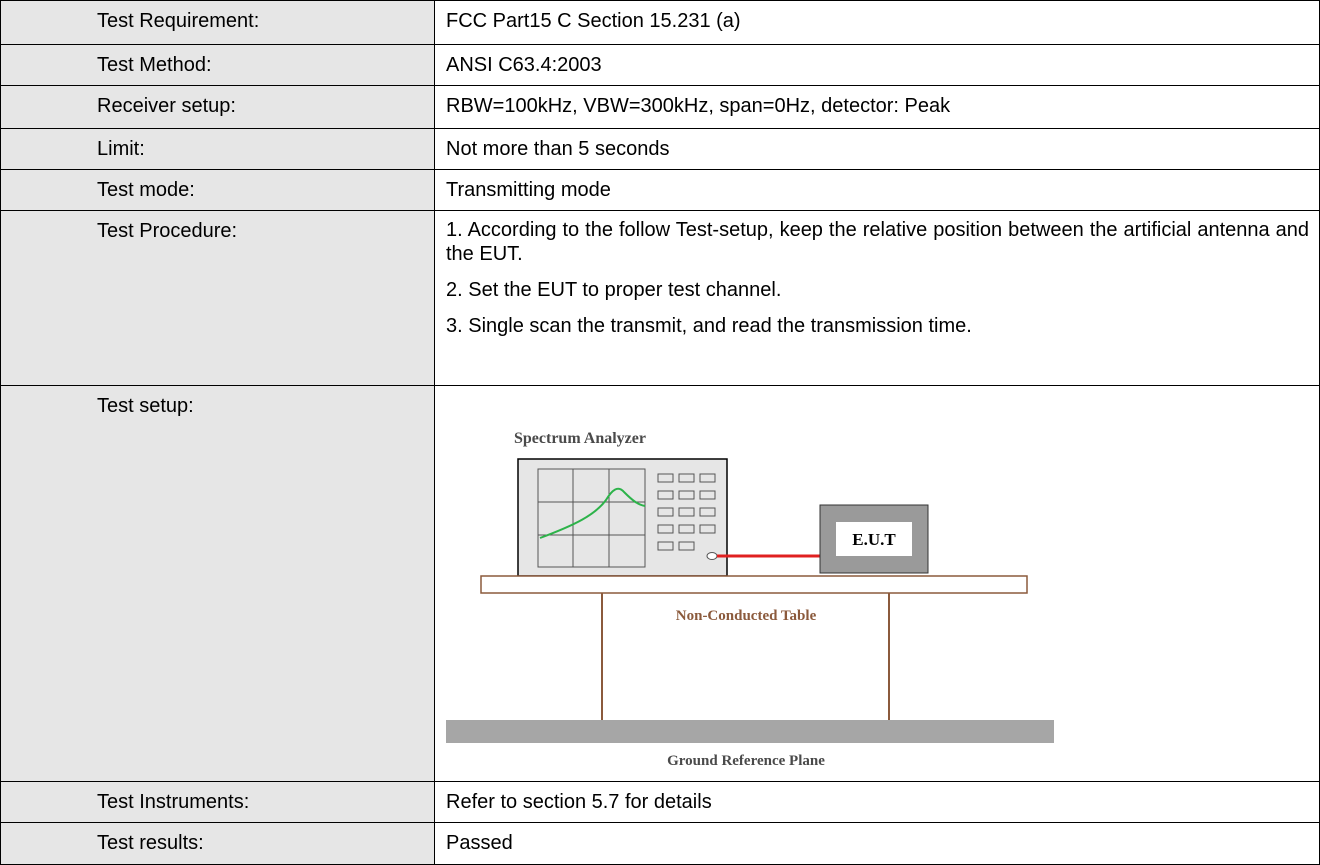 The width and height of the screenshot is (1320, 865). I want to click on row-value: Passed, so click(877, 843).